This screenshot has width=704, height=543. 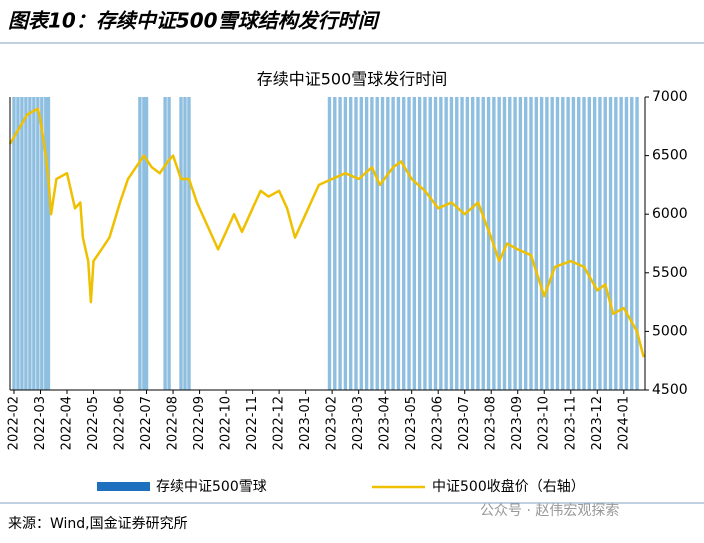 I want to click on x-tick-label: 2022-04, so click(x=67, y=423).